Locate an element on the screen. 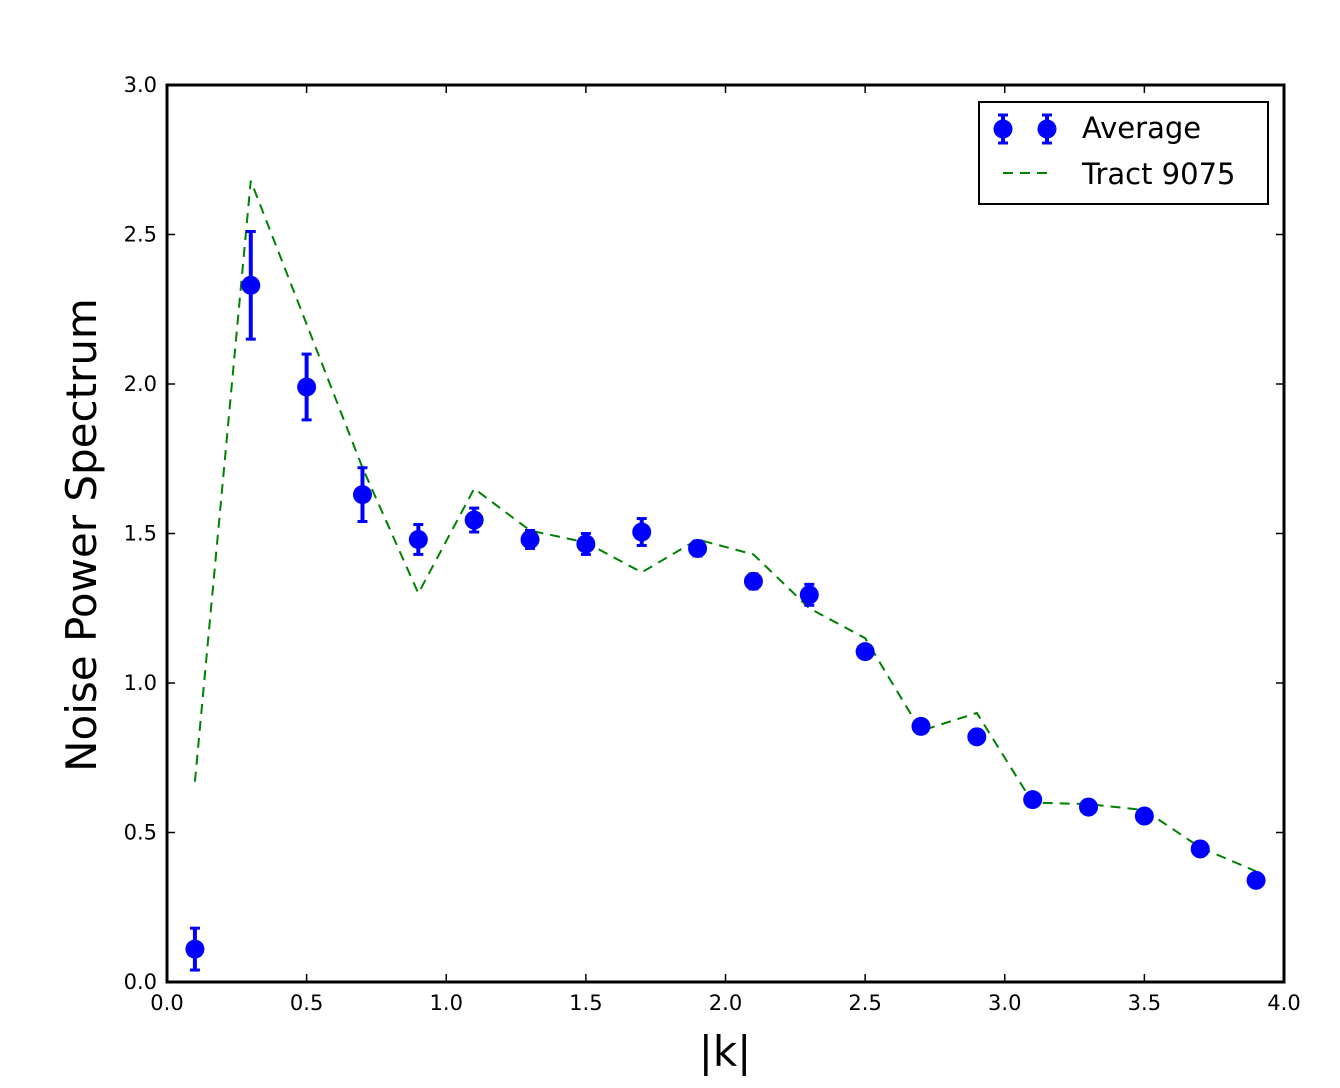 The width and height of the screenshot is (1340, 1088). x-tick-label: 2.5 is located at coordinates (864, 1003).